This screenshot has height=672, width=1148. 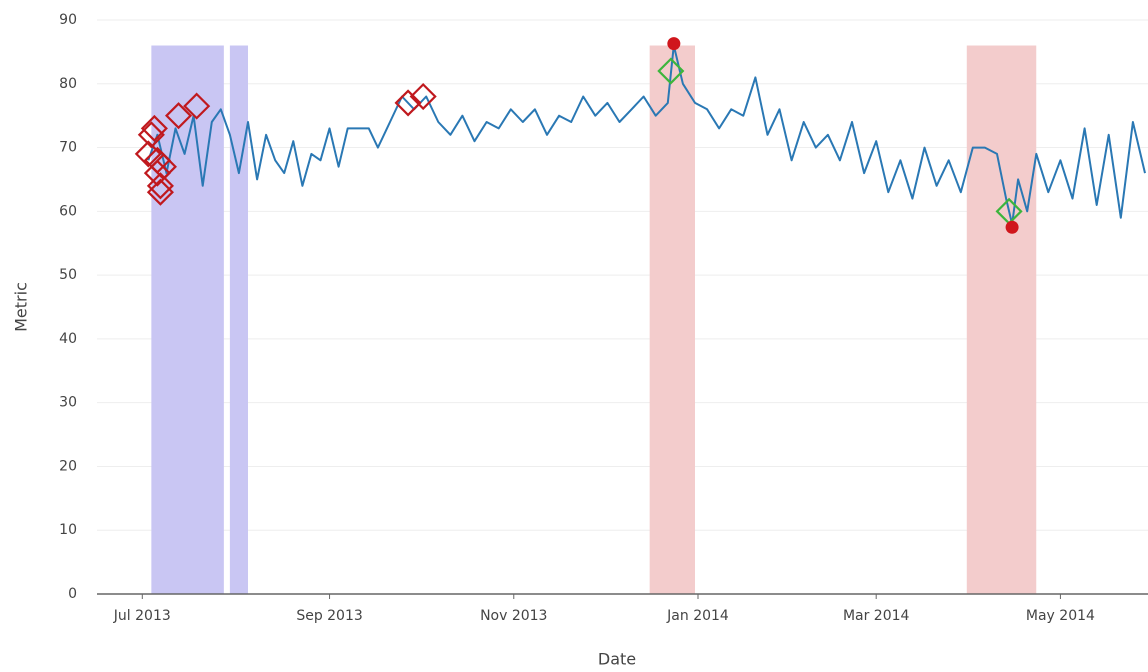 I want to click on y-tick-label: 50, so click(x=68, y=275).